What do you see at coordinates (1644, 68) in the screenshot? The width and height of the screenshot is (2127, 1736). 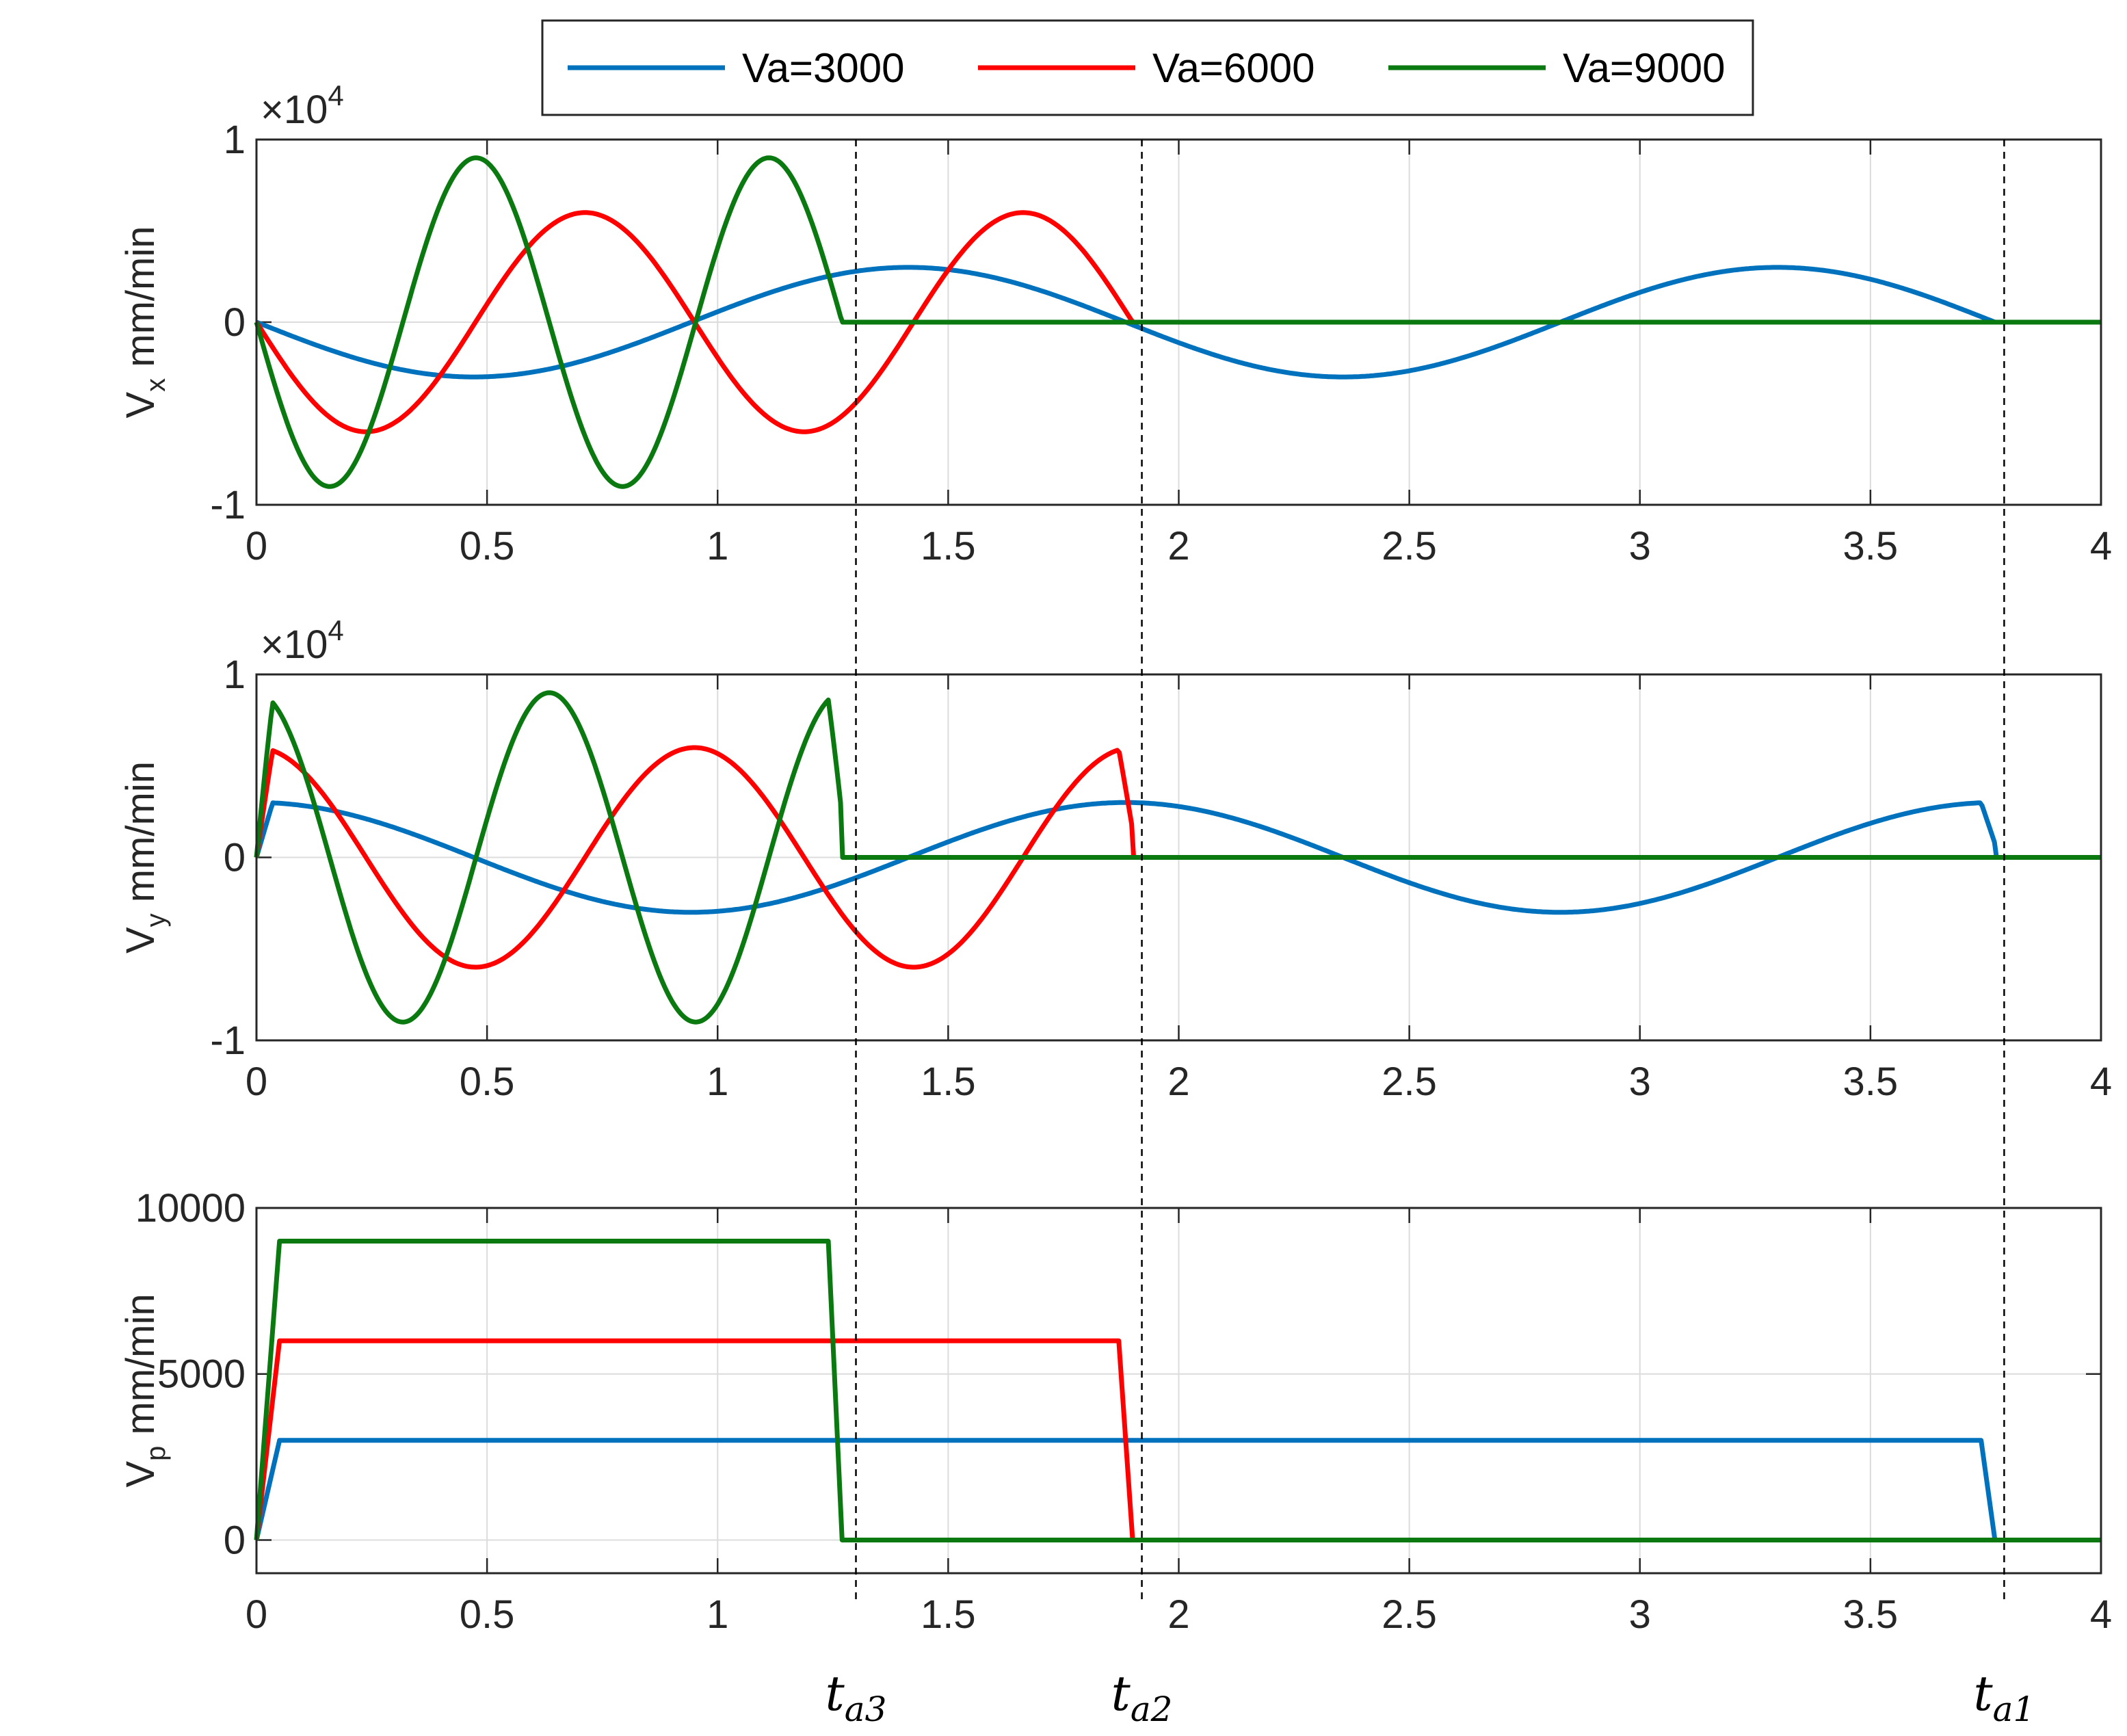 I see `legend-label: Va=9000` at bounding box center [1644, 68].